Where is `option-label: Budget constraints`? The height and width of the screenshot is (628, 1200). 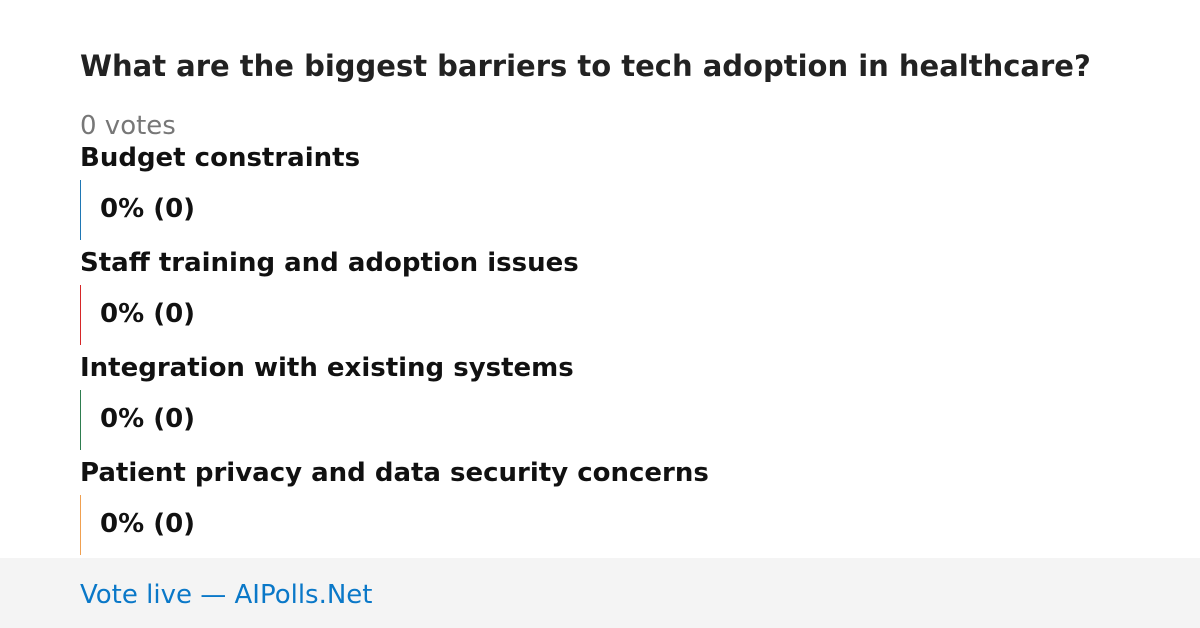 option-label: Budget constraints is located at coordinates (220, 158).